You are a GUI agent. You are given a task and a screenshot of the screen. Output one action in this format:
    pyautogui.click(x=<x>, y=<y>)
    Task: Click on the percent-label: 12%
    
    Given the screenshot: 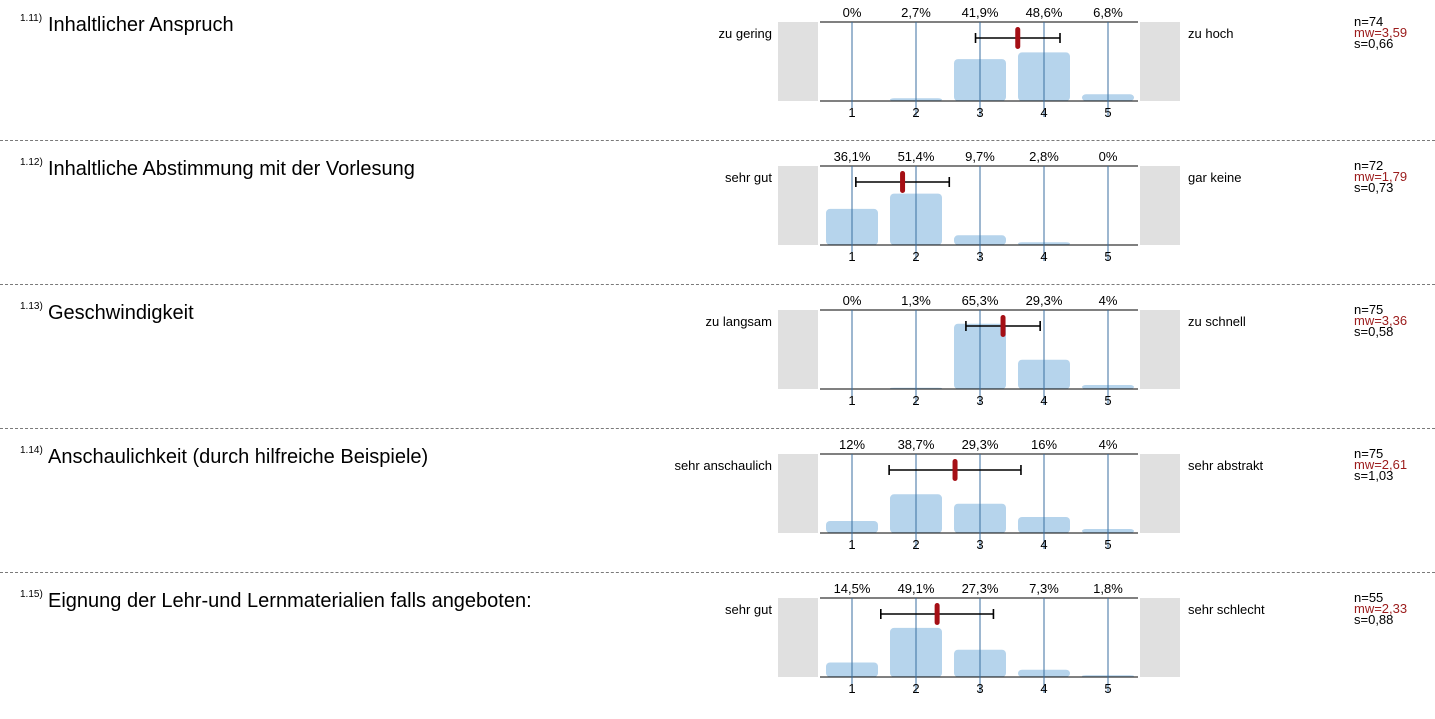 What is the action you would take?
    pyautogui.click(x=852, y=444)
    